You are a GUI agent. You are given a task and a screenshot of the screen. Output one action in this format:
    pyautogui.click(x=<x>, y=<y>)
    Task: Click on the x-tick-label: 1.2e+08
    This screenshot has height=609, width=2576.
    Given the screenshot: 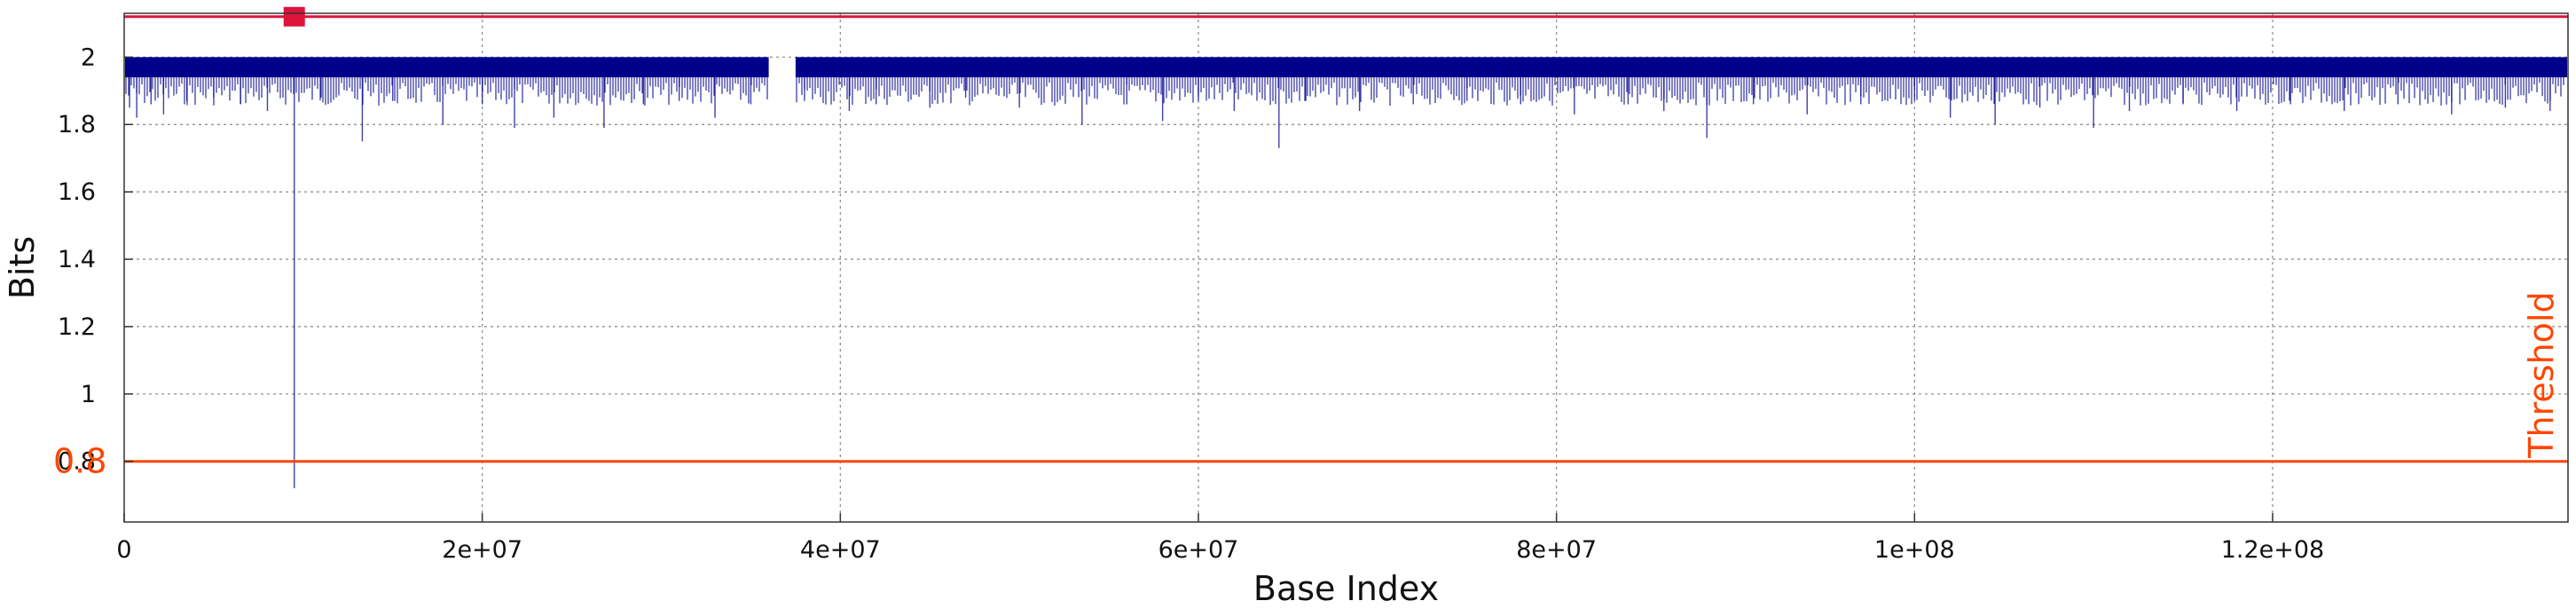 What is the action you would take?
    pyautogui.click(x=2273, y=550)
    